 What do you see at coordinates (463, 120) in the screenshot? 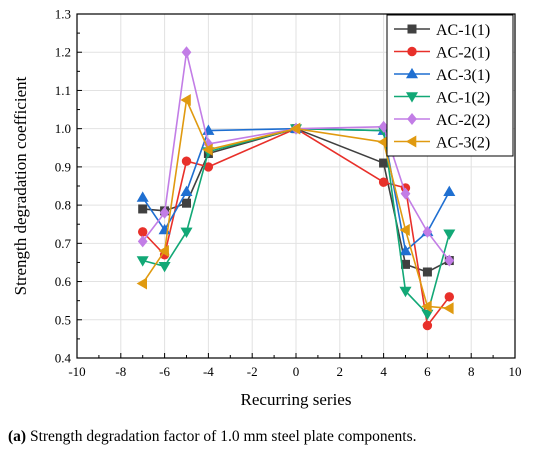
I see `legend-label: AC-2(2)` at bounding box center [463, 120].